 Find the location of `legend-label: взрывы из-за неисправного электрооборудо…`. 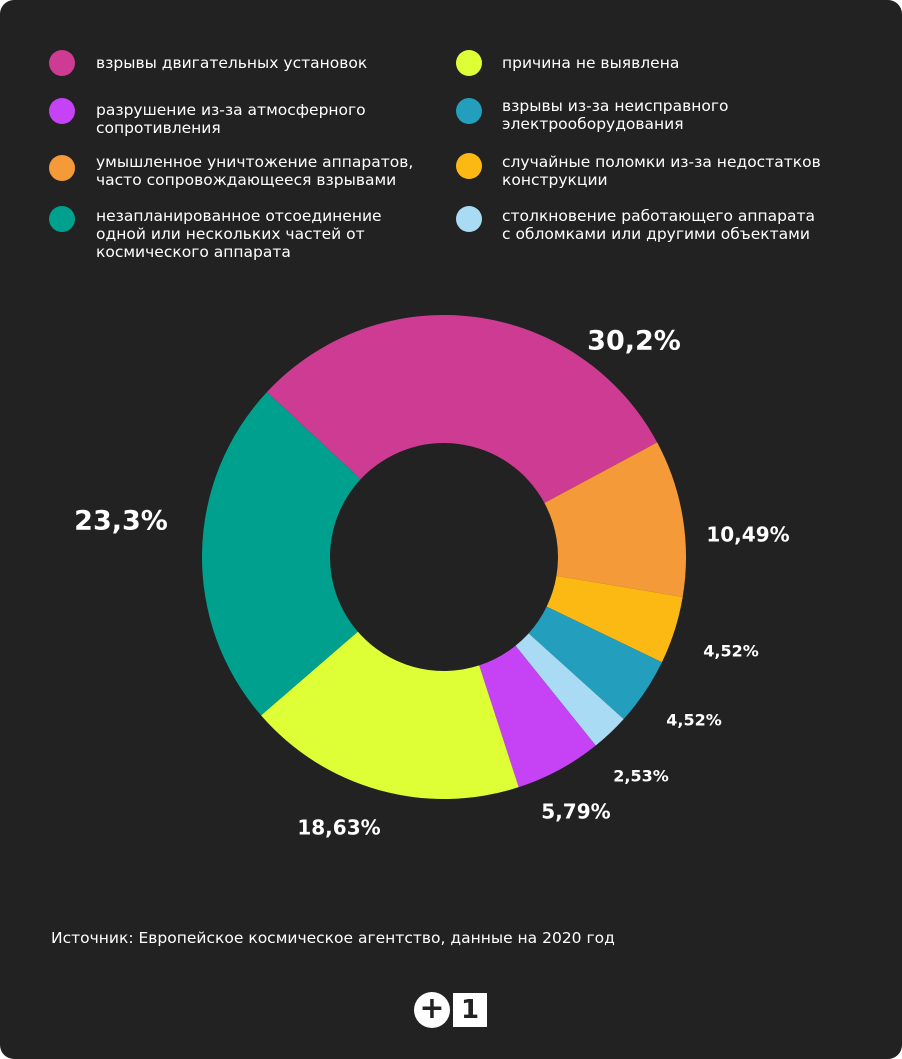

legend-label: взрывы из-за неисправного электрооборудо… is located at coordinates (615, 115).